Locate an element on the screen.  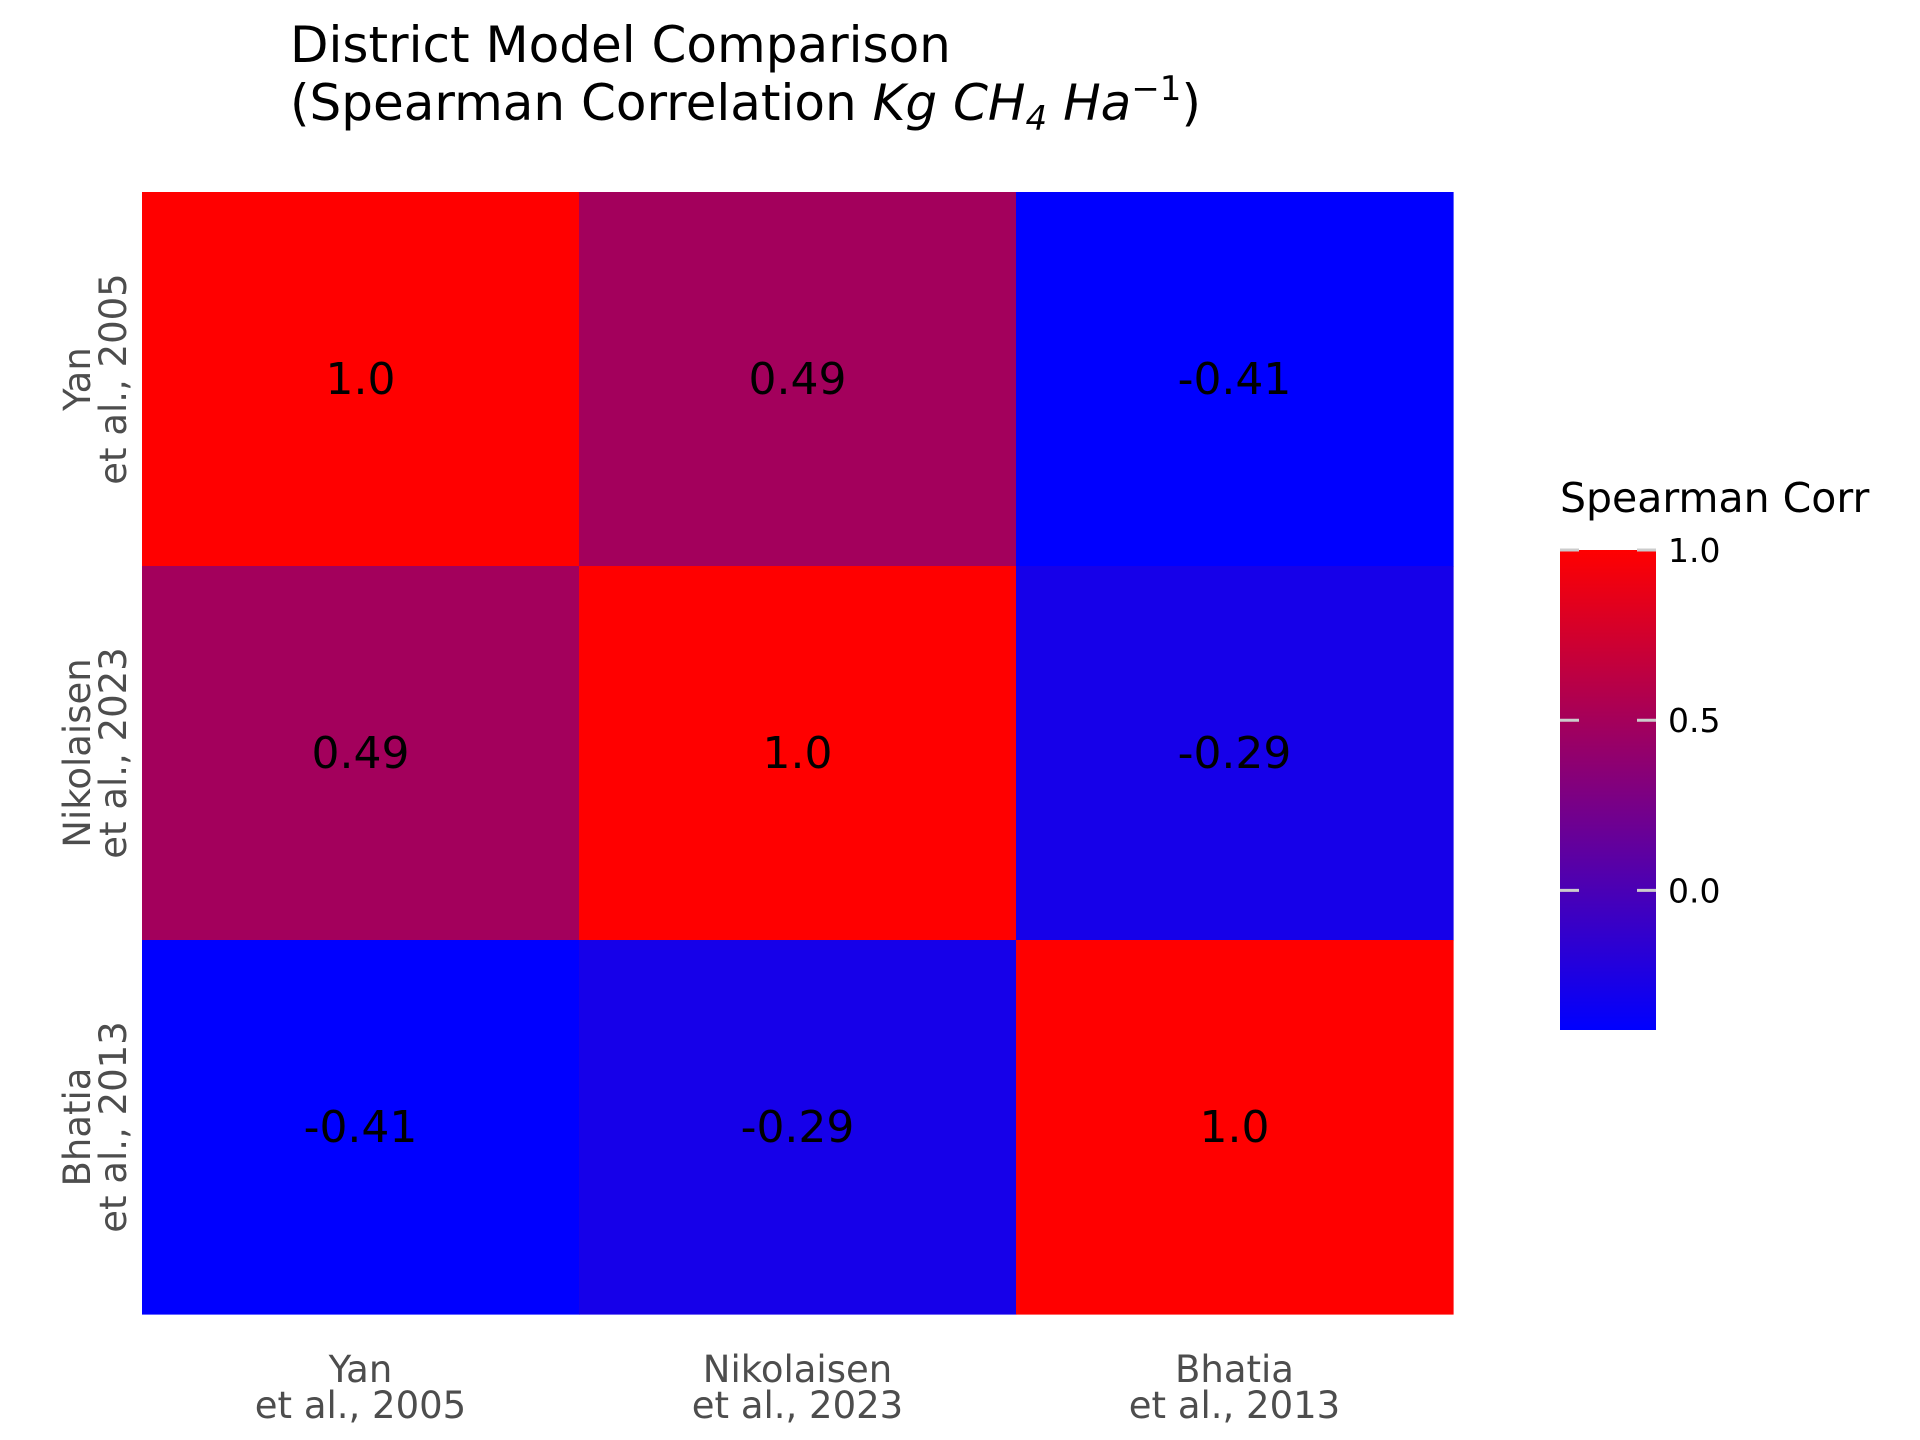
cell-value-label-r1-c2: -0.29 is located at coordinates (1235, 753).